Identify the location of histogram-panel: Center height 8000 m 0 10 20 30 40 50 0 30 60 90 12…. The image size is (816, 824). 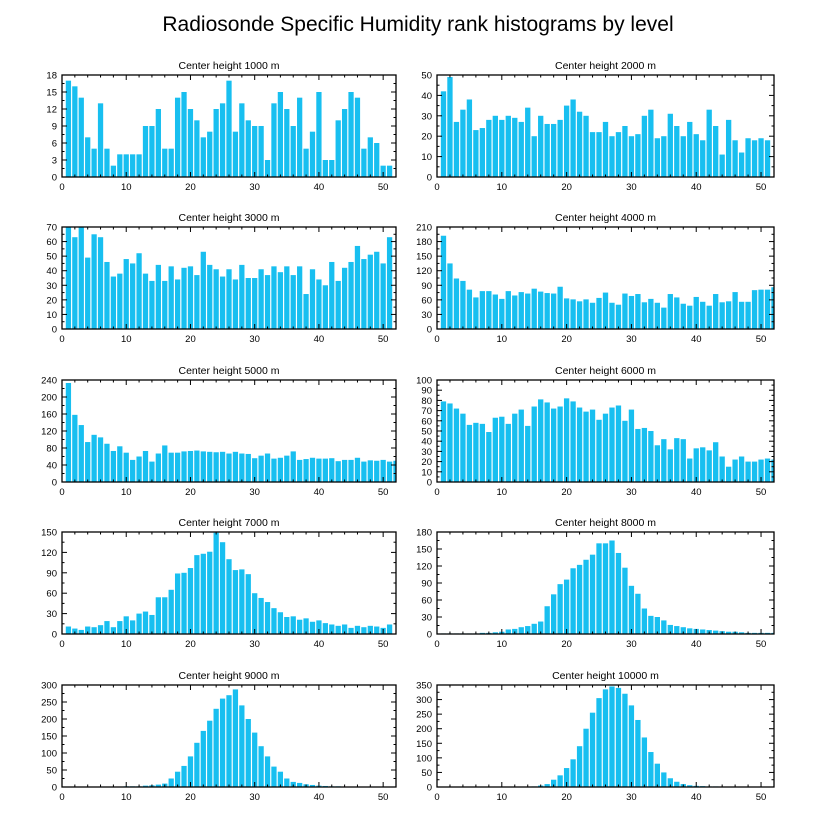
(595, 583).